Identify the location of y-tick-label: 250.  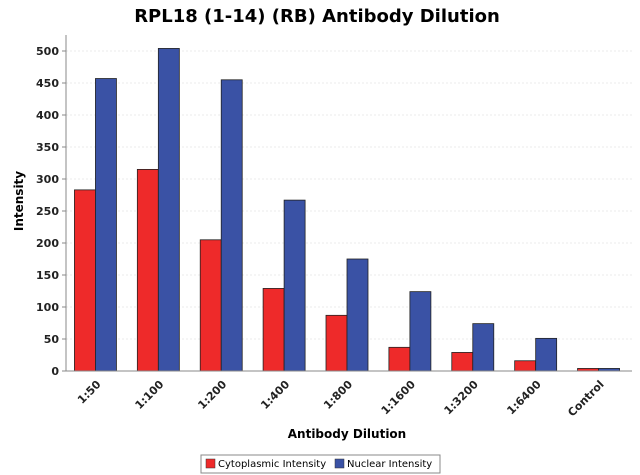
(47, 211).